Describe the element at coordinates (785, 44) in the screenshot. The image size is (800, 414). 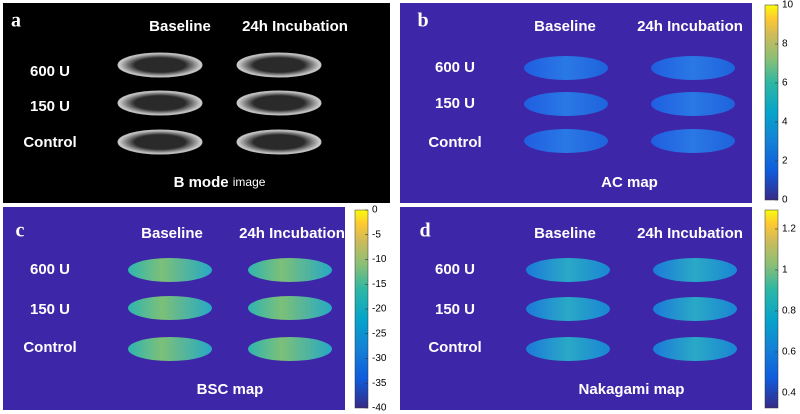
I see `colorbar-tick-label: 8` at that location.